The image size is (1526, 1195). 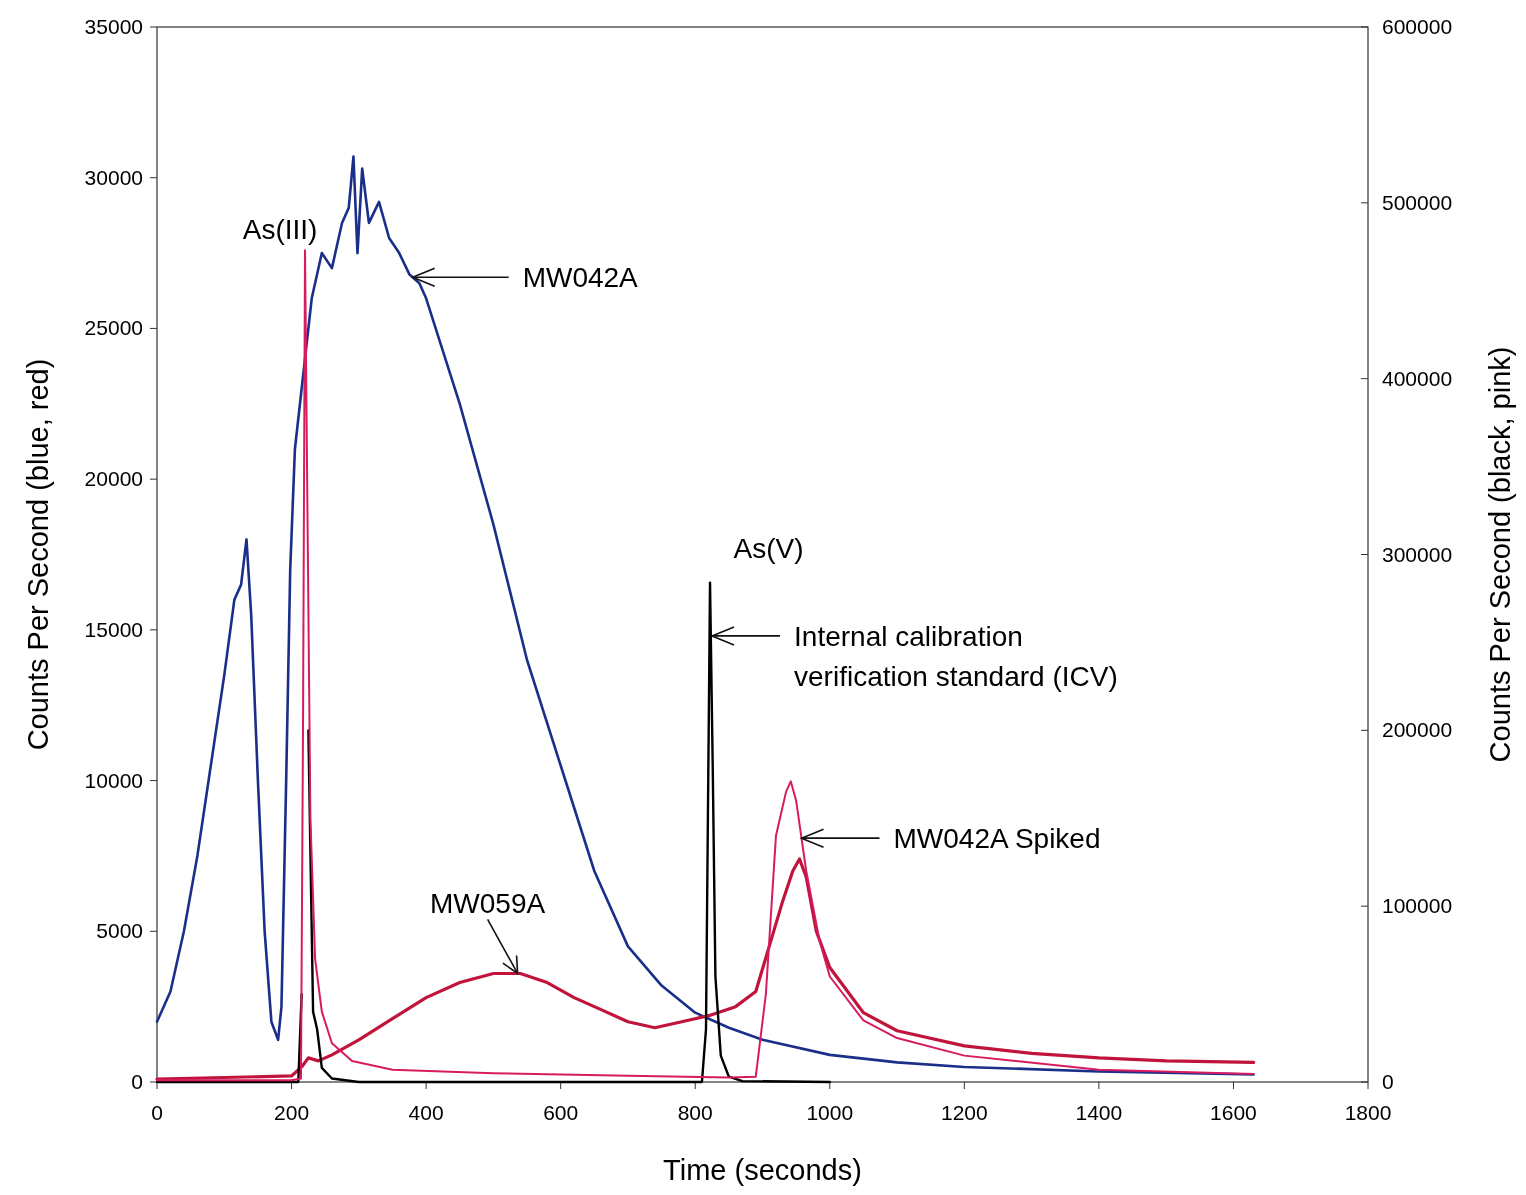 What do you see at coordinates (830, 1112) in the screenshot?
I see `x-tick-label: 1000` at bounding box center [830, 1112].